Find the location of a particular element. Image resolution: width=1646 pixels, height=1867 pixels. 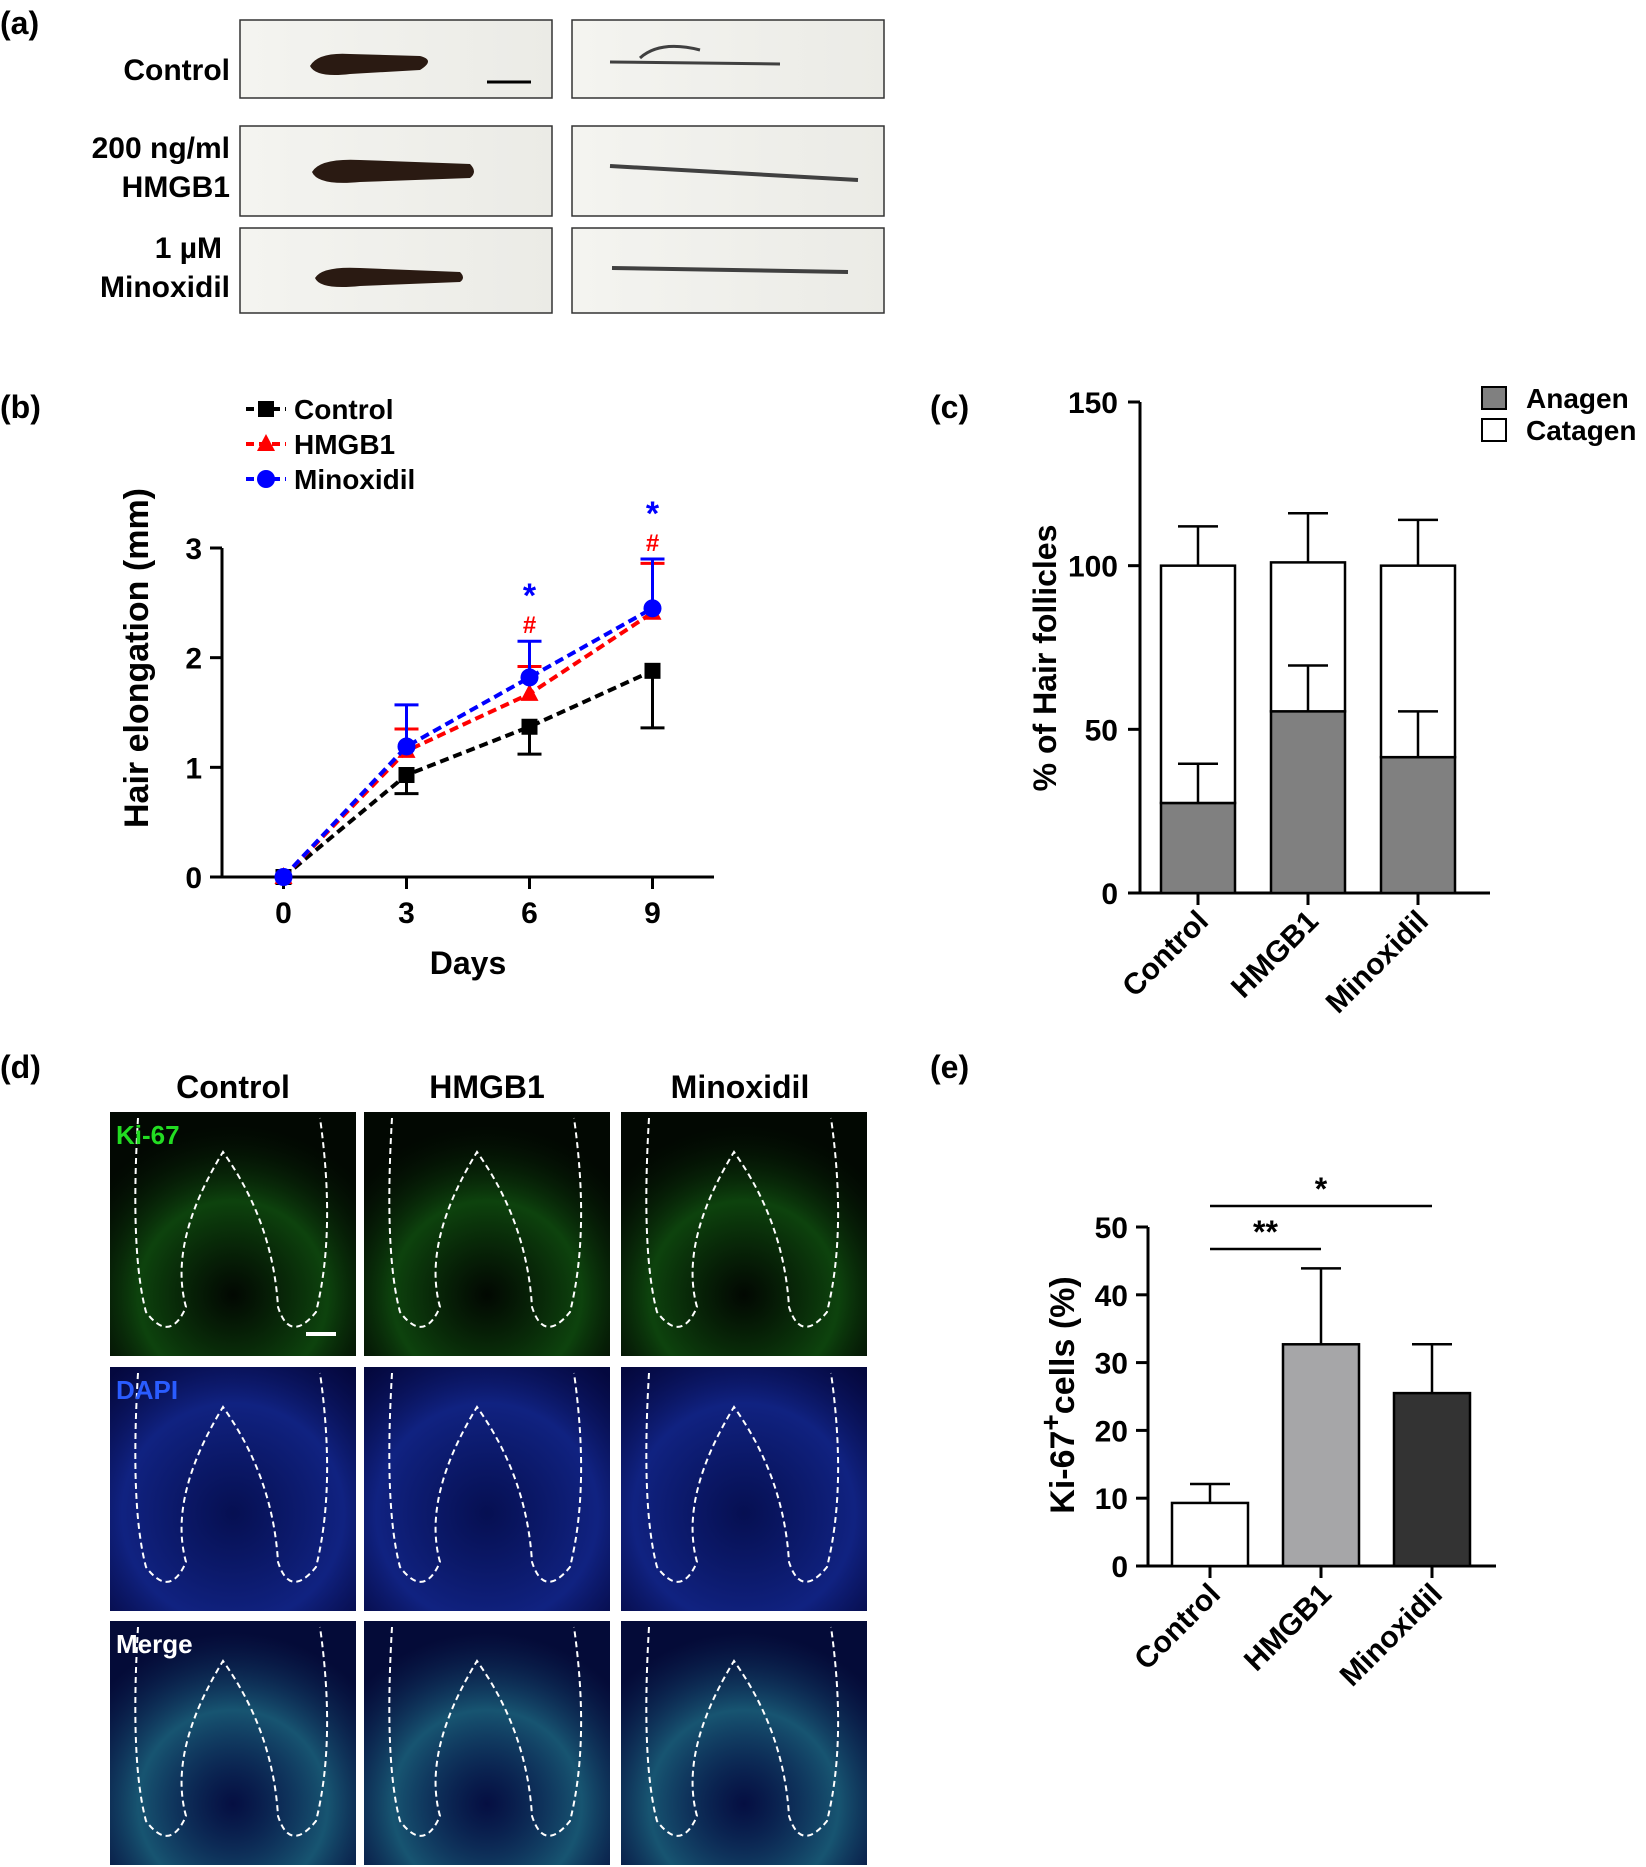

micrograph-merge-control: Merge is located at coordinates (233, 1743).